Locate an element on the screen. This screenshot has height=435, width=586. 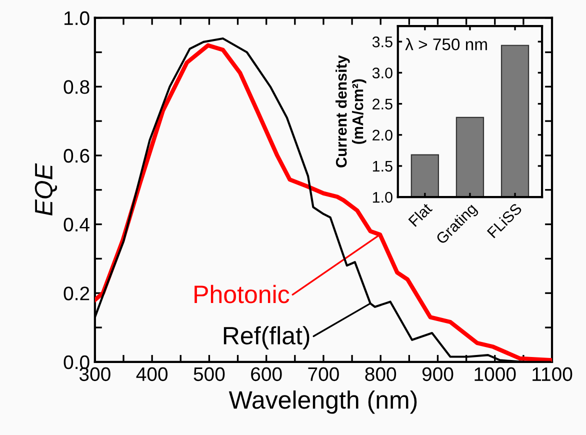
x-tick-label: Flat is located at coordinates (420, 214).